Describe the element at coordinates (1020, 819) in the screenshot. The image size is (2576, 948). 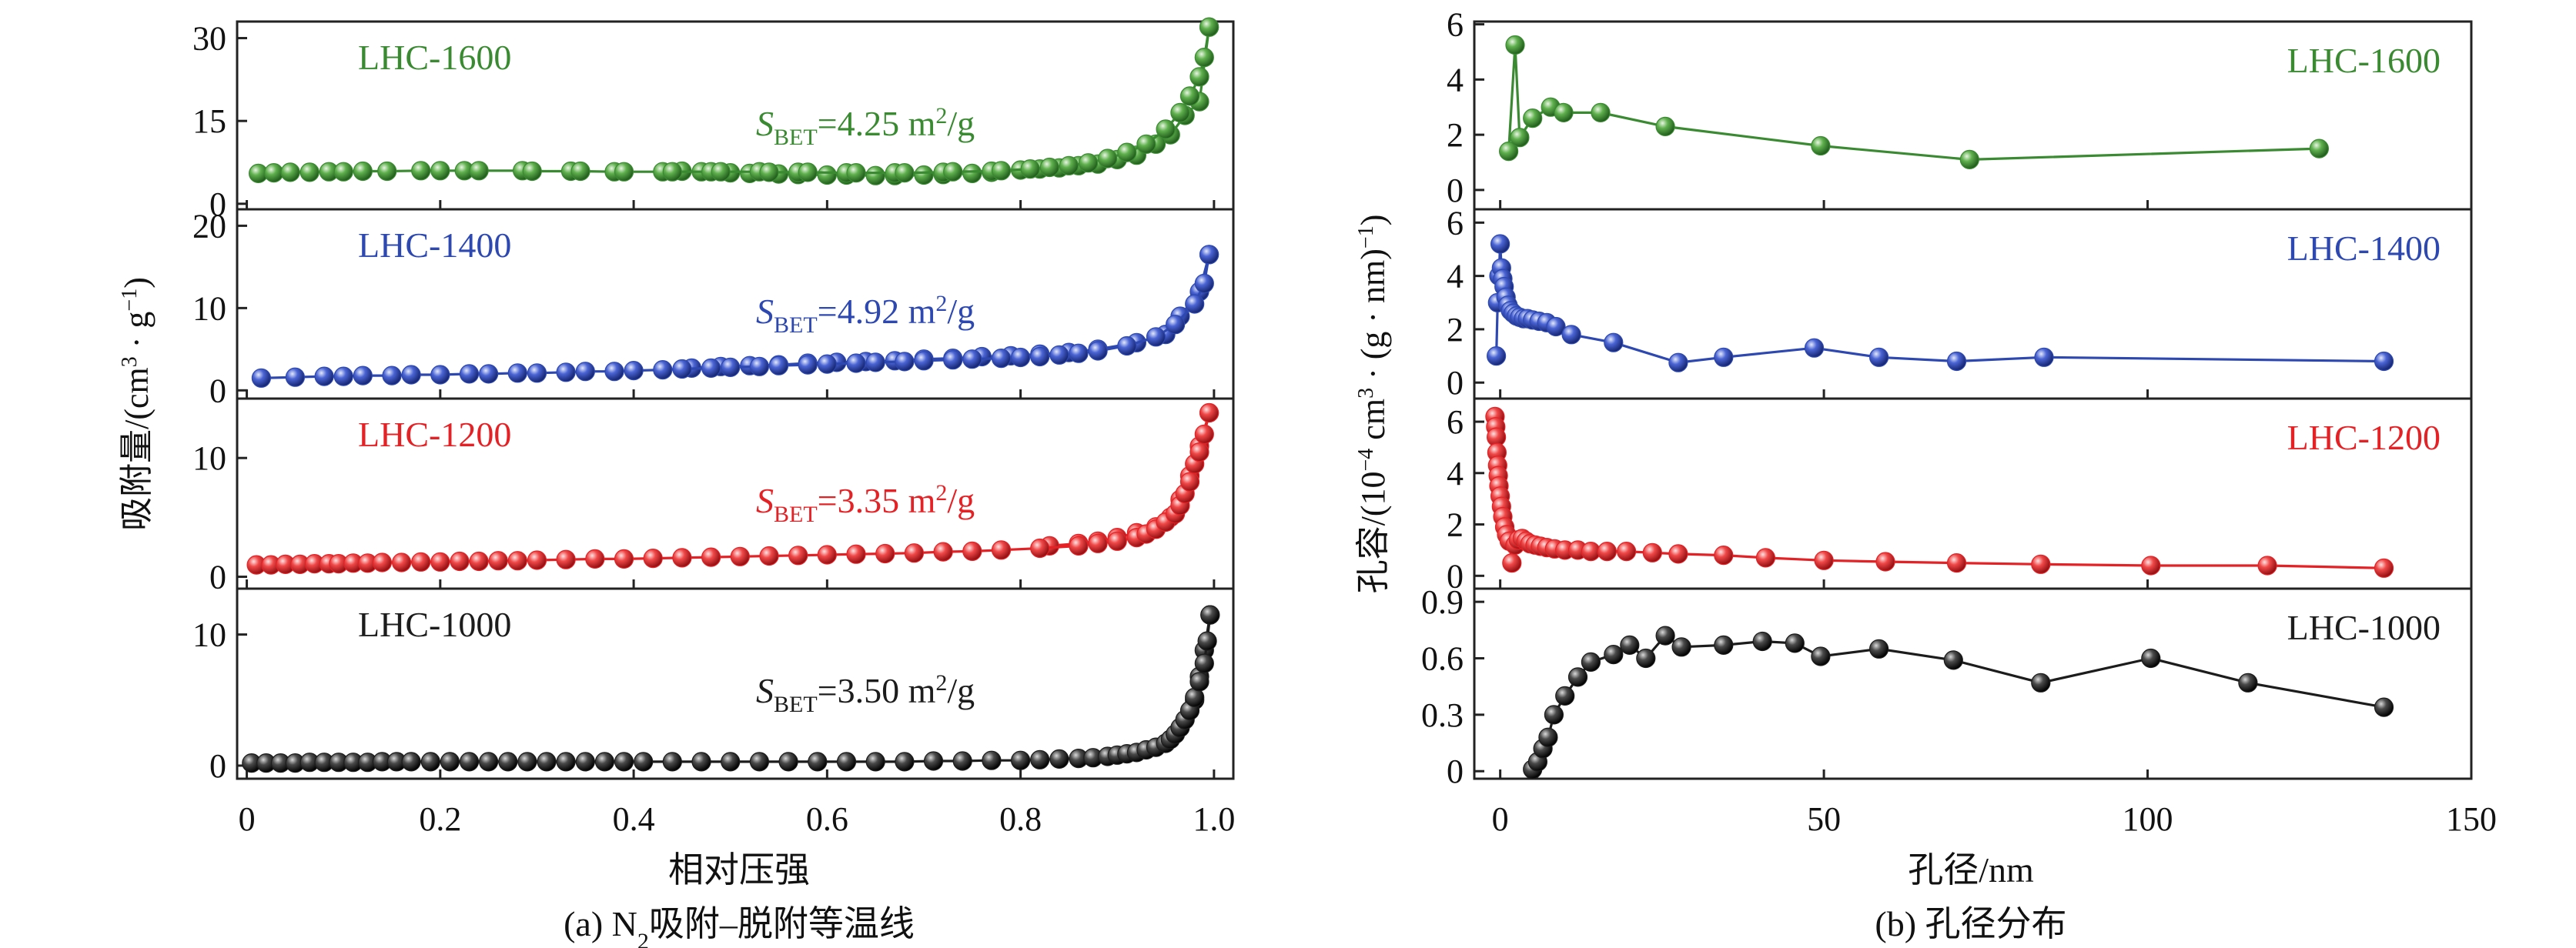
I see `x-tick-label: 0.8` at that location.